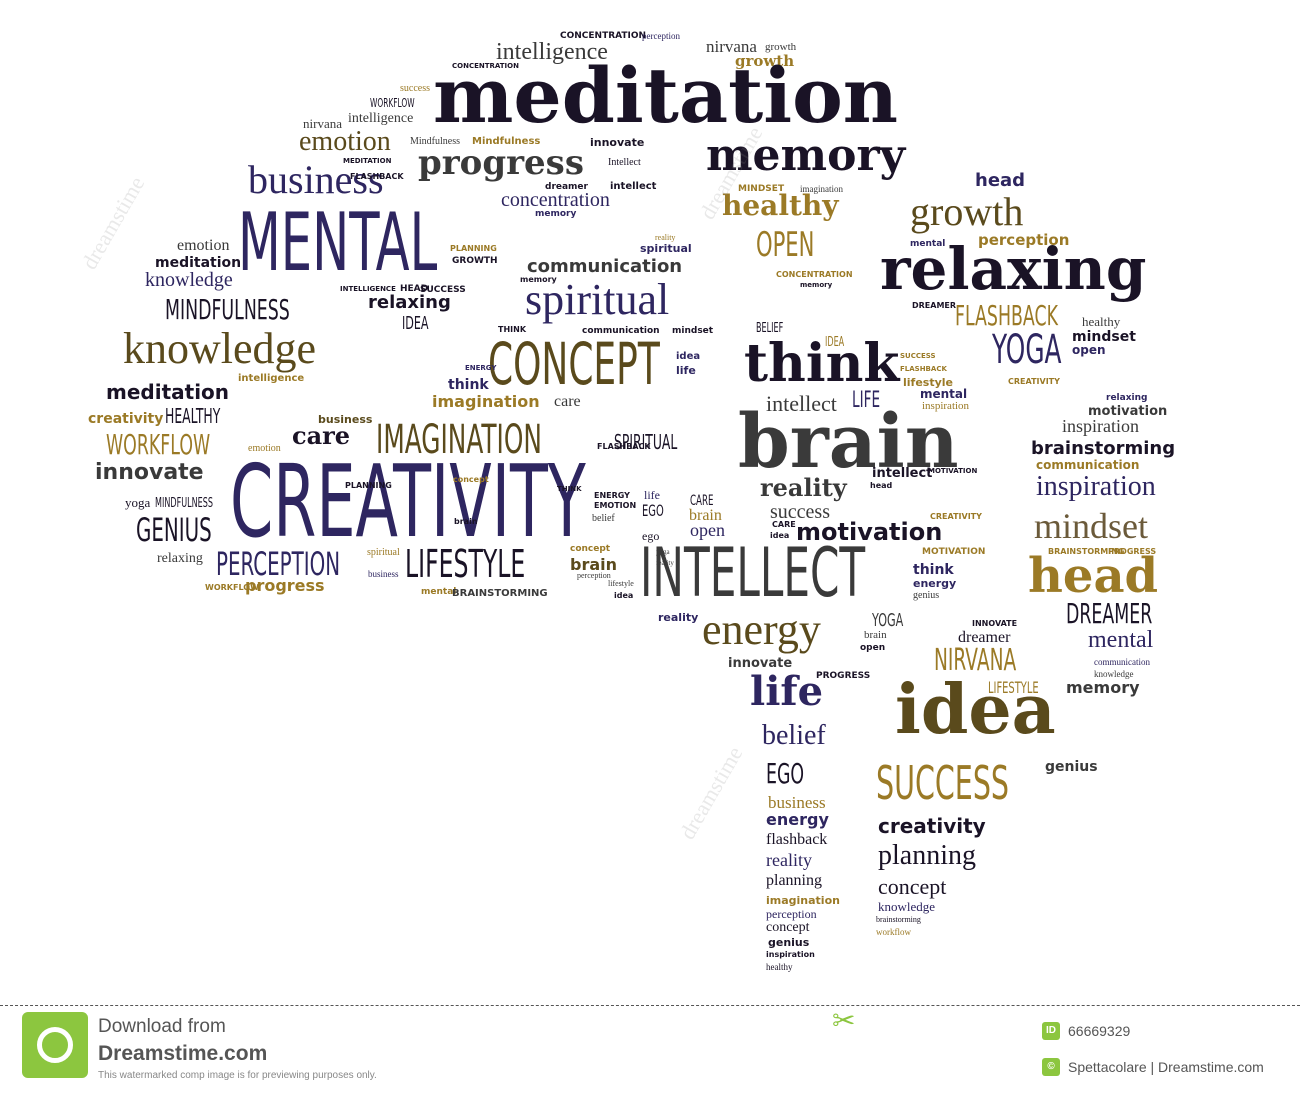 Image resolution: width=1300 pixels, height=1096 pixels. I want to click on download-label: Download from, so click(162, 1026).